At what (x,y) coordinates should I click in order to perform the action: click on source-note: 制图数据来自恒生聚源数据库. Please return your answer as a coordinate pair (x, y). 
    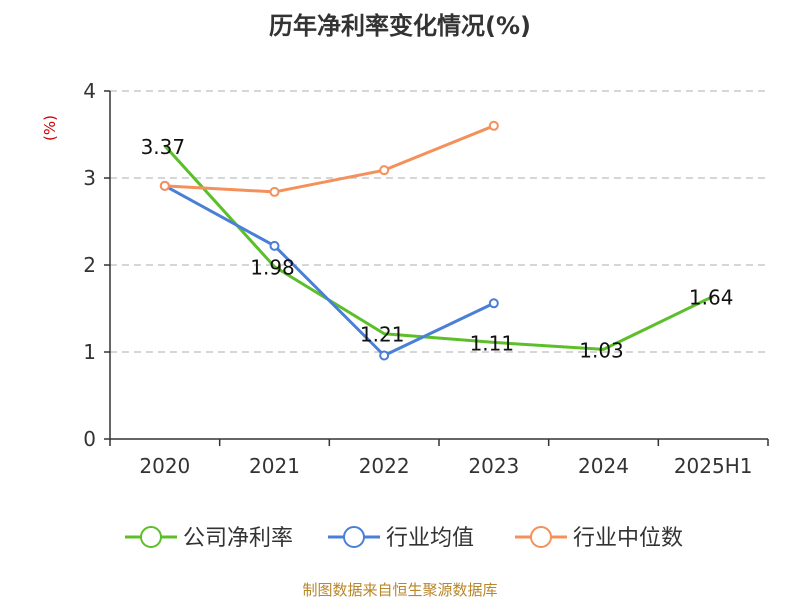
    Looking at the image, I should click on (399, 590).